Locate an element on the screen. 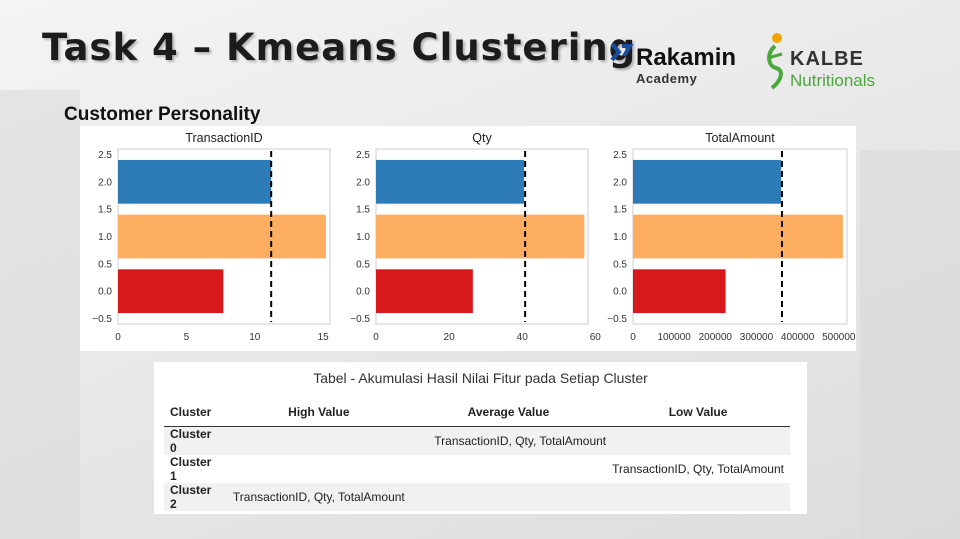 This screenshot has height=539, width=960. chart-title: TotalAmount is located at coordinates (740, 138).